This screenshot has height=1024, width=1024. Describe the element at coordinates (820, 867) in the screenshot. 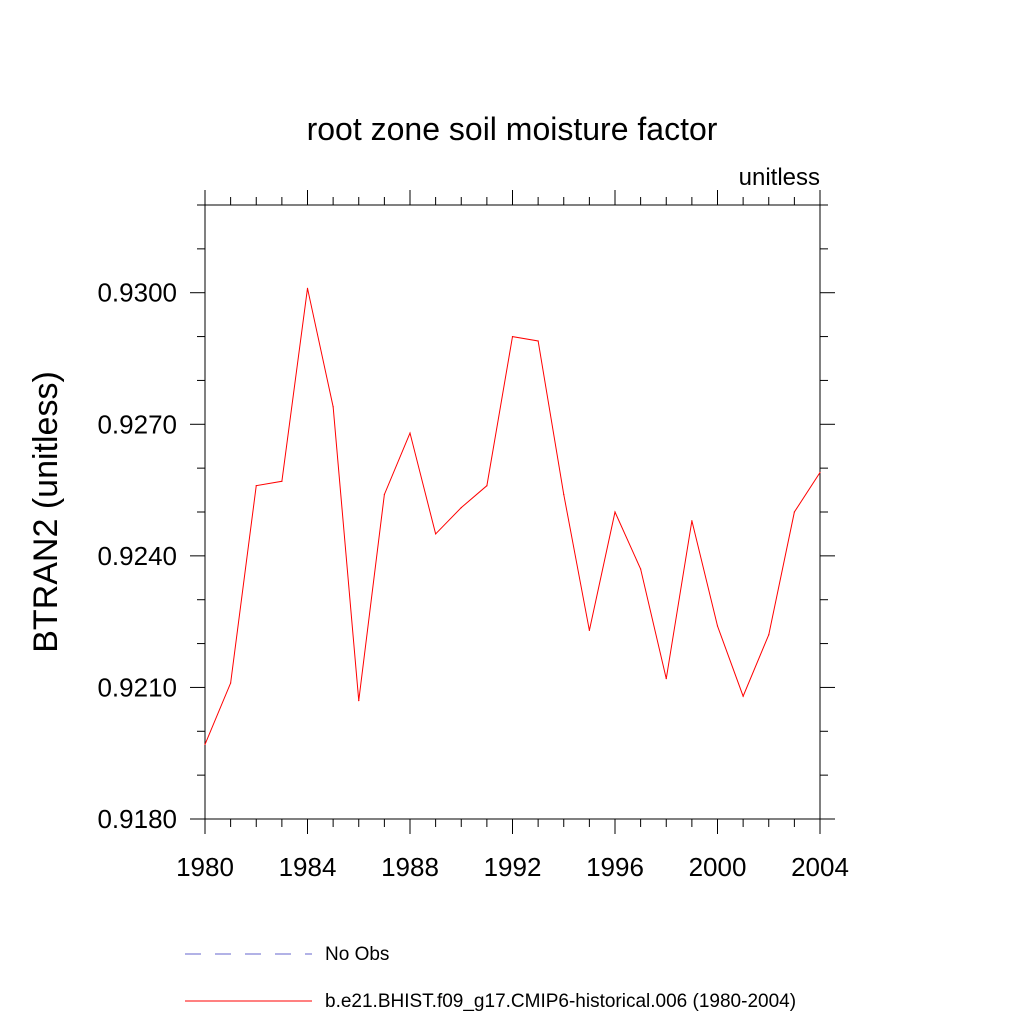

I see `x-tick-label: 2004` at that location.